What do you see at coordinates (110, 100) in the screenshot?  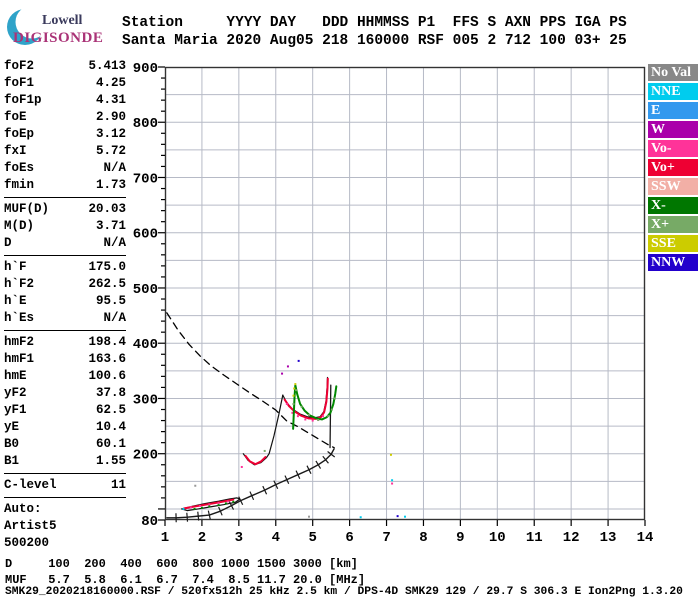 I see `param-value: 4.31` at bounding box center [110, 100].